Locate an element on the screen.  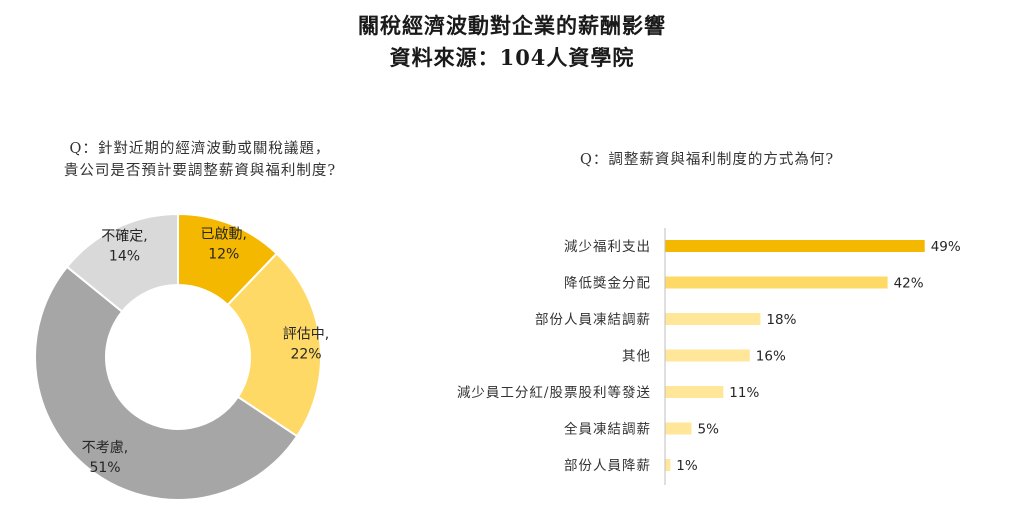
category-label: 全員凍結調薪 is located at coordinates (607, 429).